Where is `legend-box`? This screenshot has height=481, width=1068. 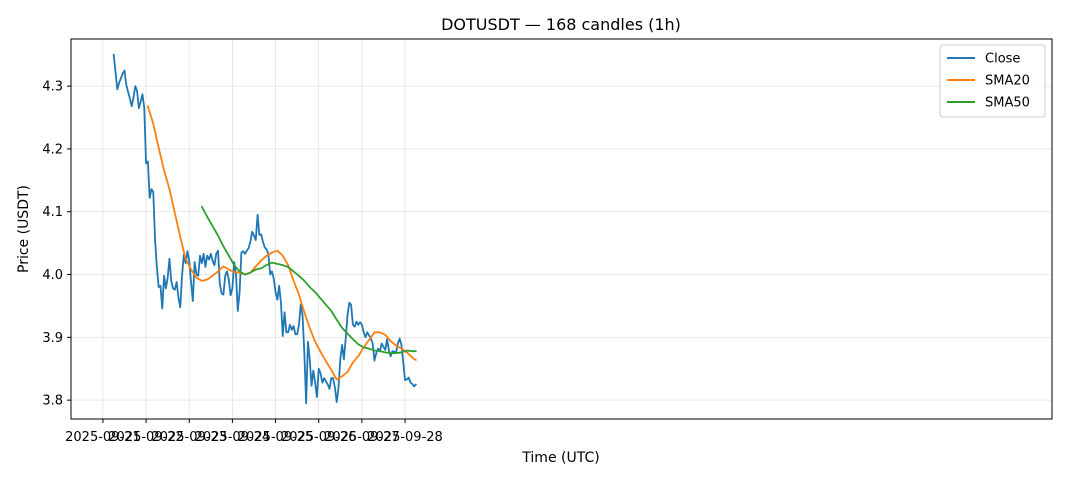 legend-box is located at coordinates (992, 81).